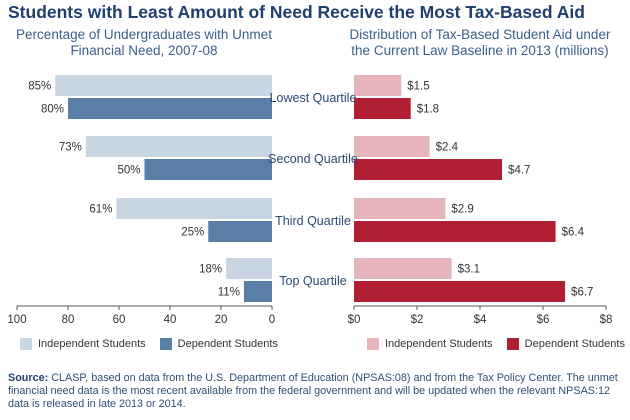 This screenshot has width=630, height=420. Describe the element at coordinates (573, 233) in the screenshot. I see `right-data-label: $6.4` at that location.